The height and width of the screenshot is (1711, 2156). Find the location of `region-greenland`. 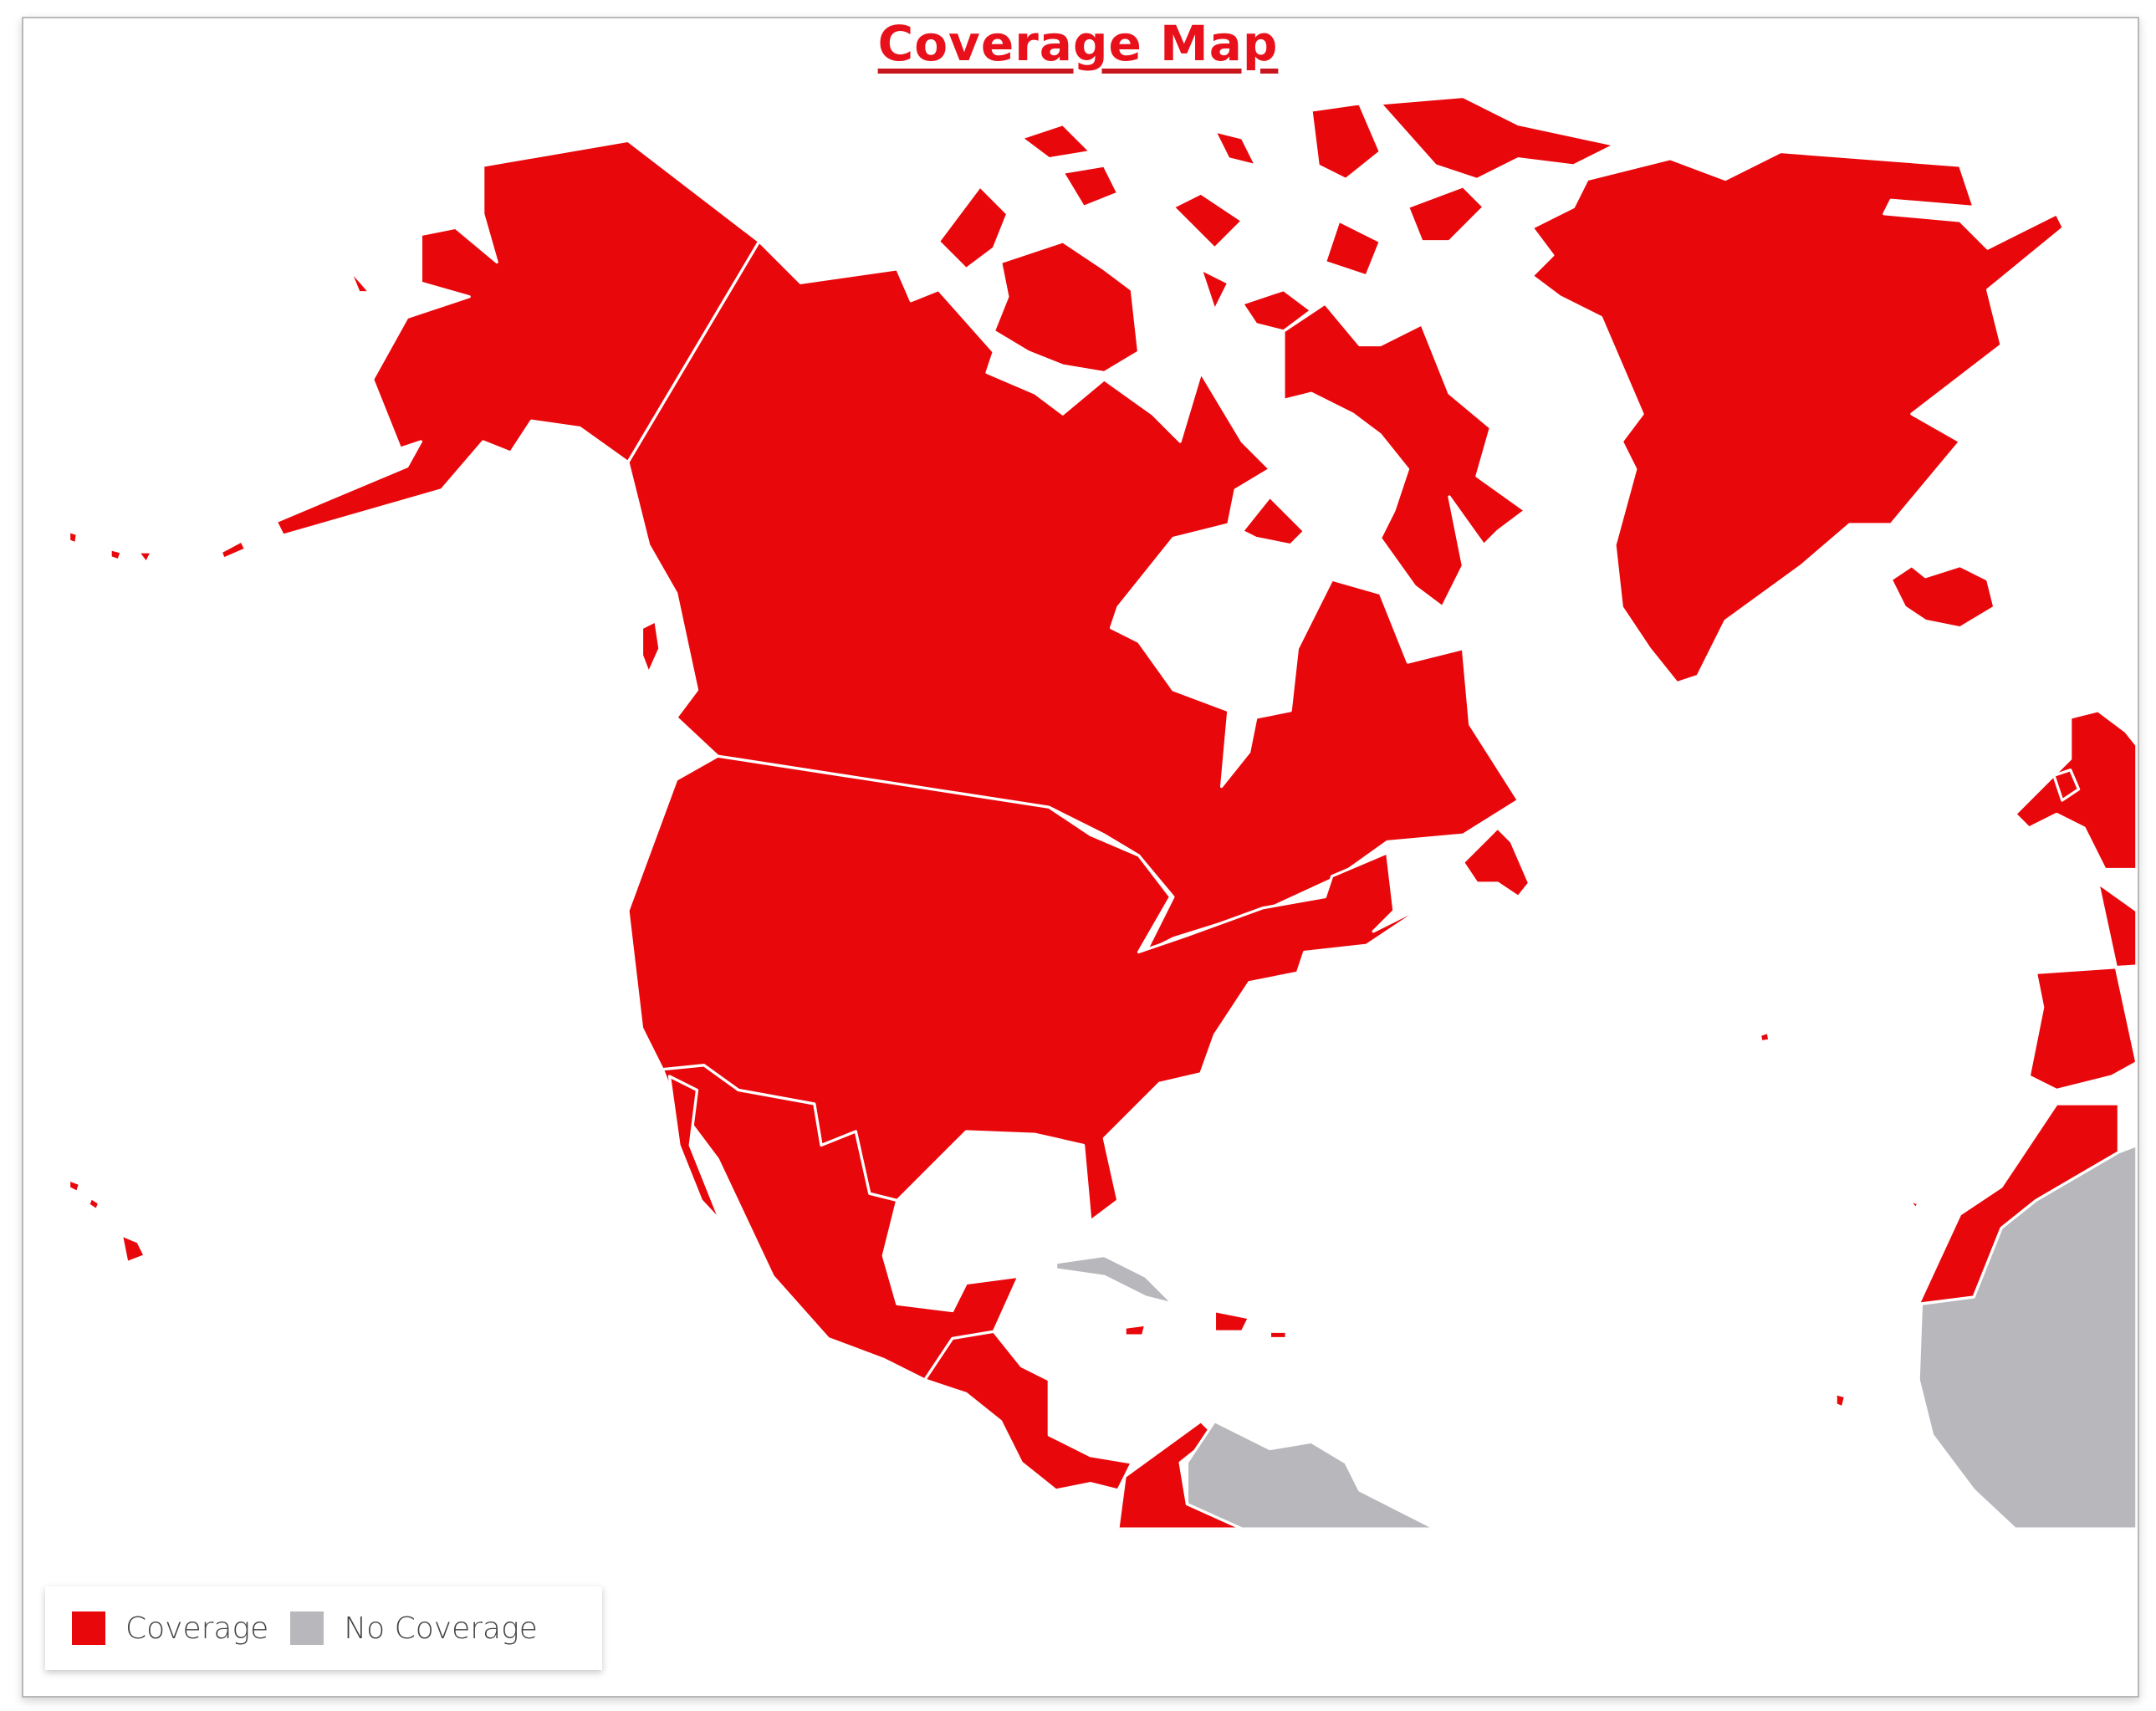

region-greenland is located at coordinates (1798, 417).